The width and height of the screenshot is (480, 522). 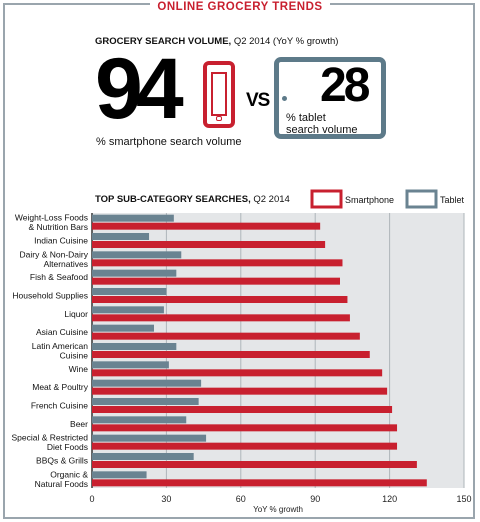 I want to click on category-label: French Cuisine, so click(x=59, y=406).